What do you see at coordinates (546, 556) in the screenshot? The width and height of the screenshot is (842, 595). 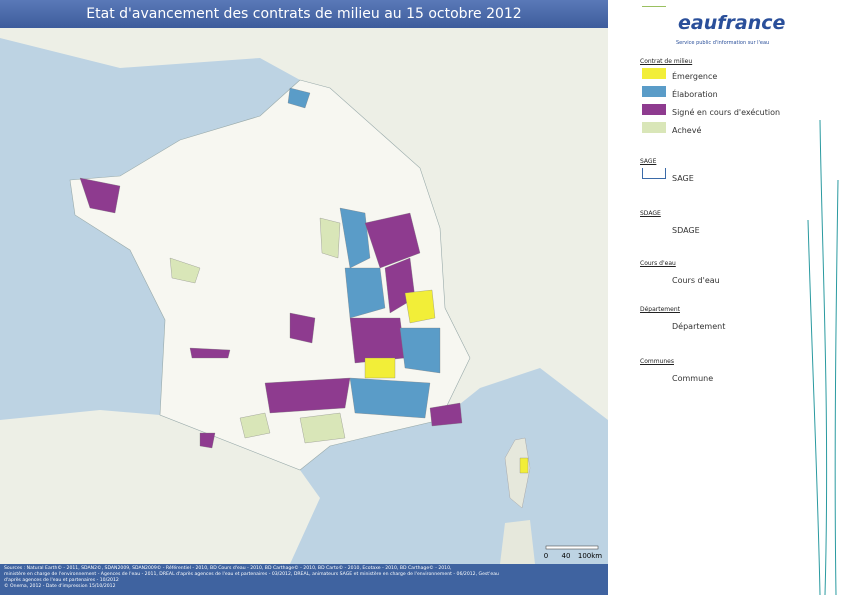 I see `scale-label: 0` at bounding box center [546, 556].